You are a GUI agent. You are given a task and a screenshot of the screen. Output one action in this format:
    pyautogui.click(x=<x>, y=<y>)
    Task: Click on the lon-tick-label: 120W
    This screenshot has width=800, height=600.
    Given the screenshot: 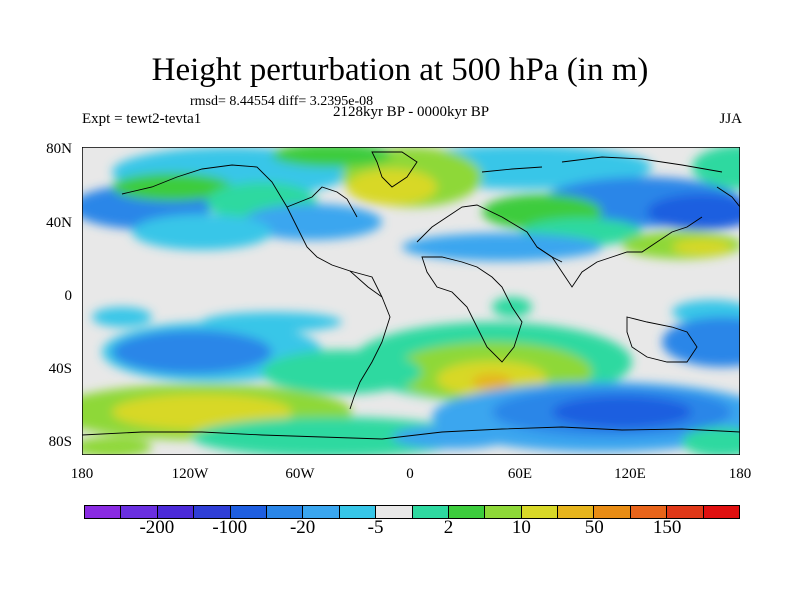 What is the action you would take?
    pyautogui.click(x=190, y=474)
    